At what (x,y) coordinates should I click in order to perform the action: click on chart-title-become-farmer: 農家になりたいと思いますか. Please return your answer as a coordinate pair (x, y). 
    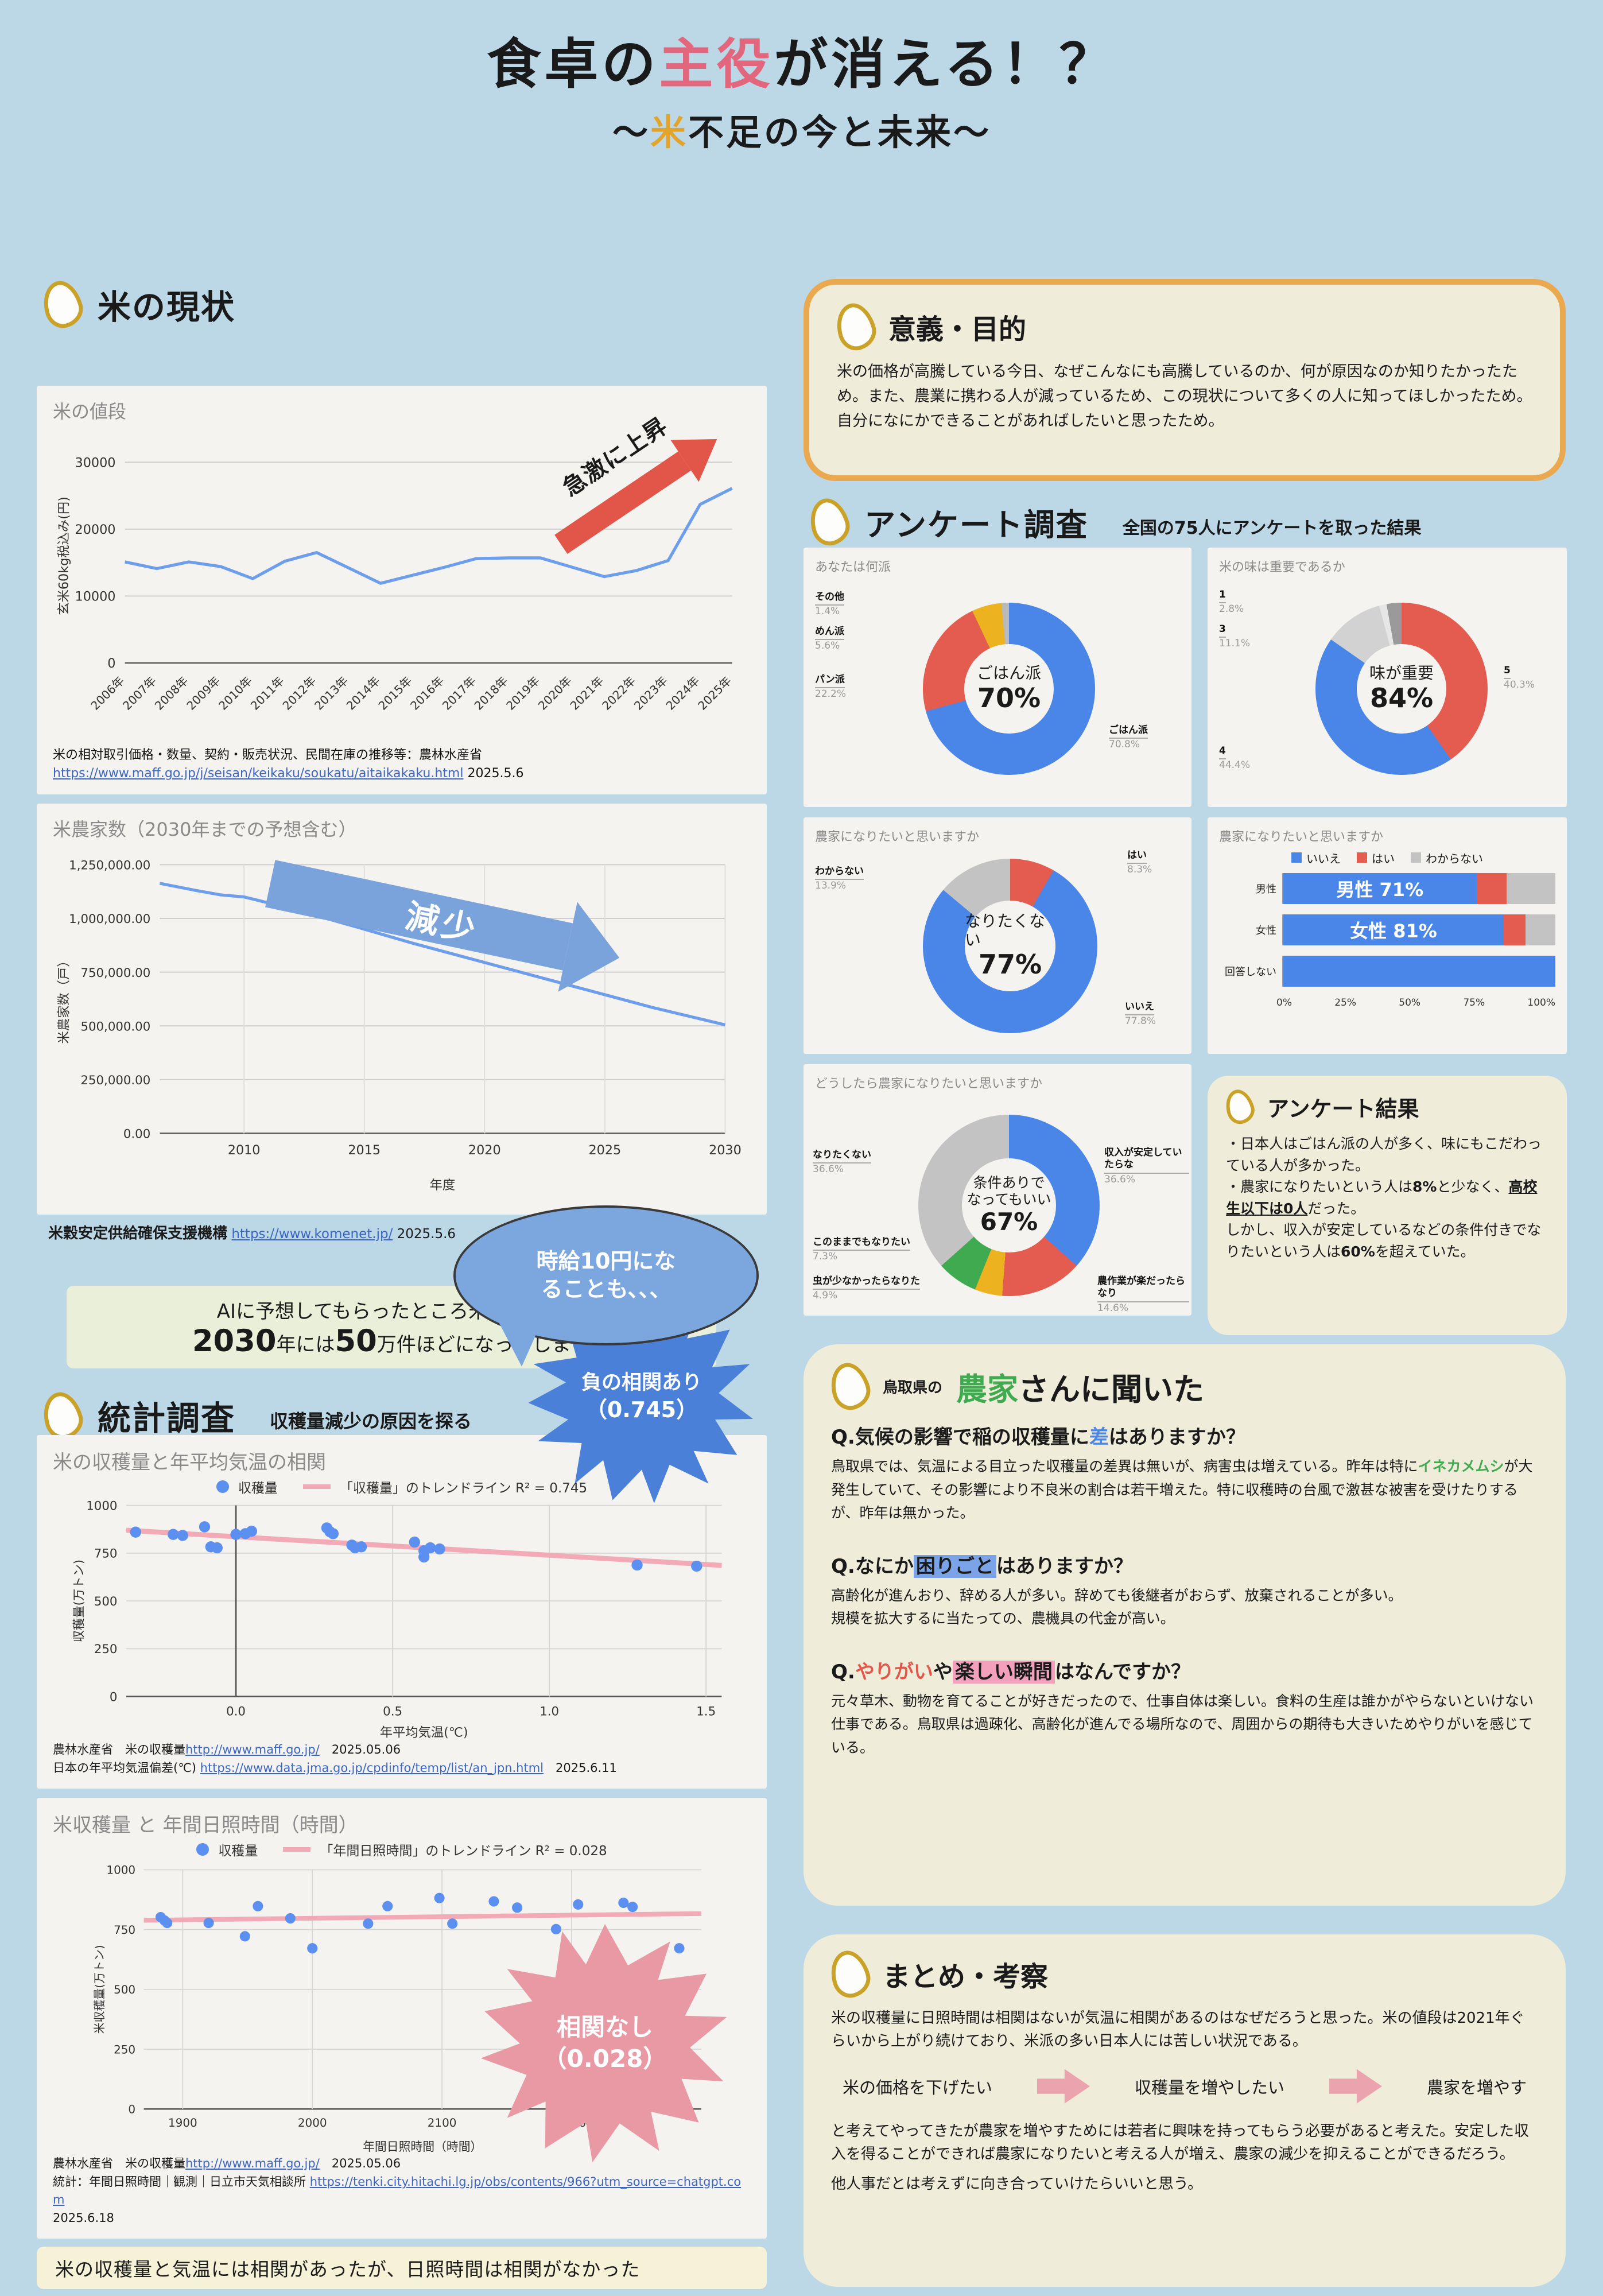
    Looking at the image, I should click on (898, 837).